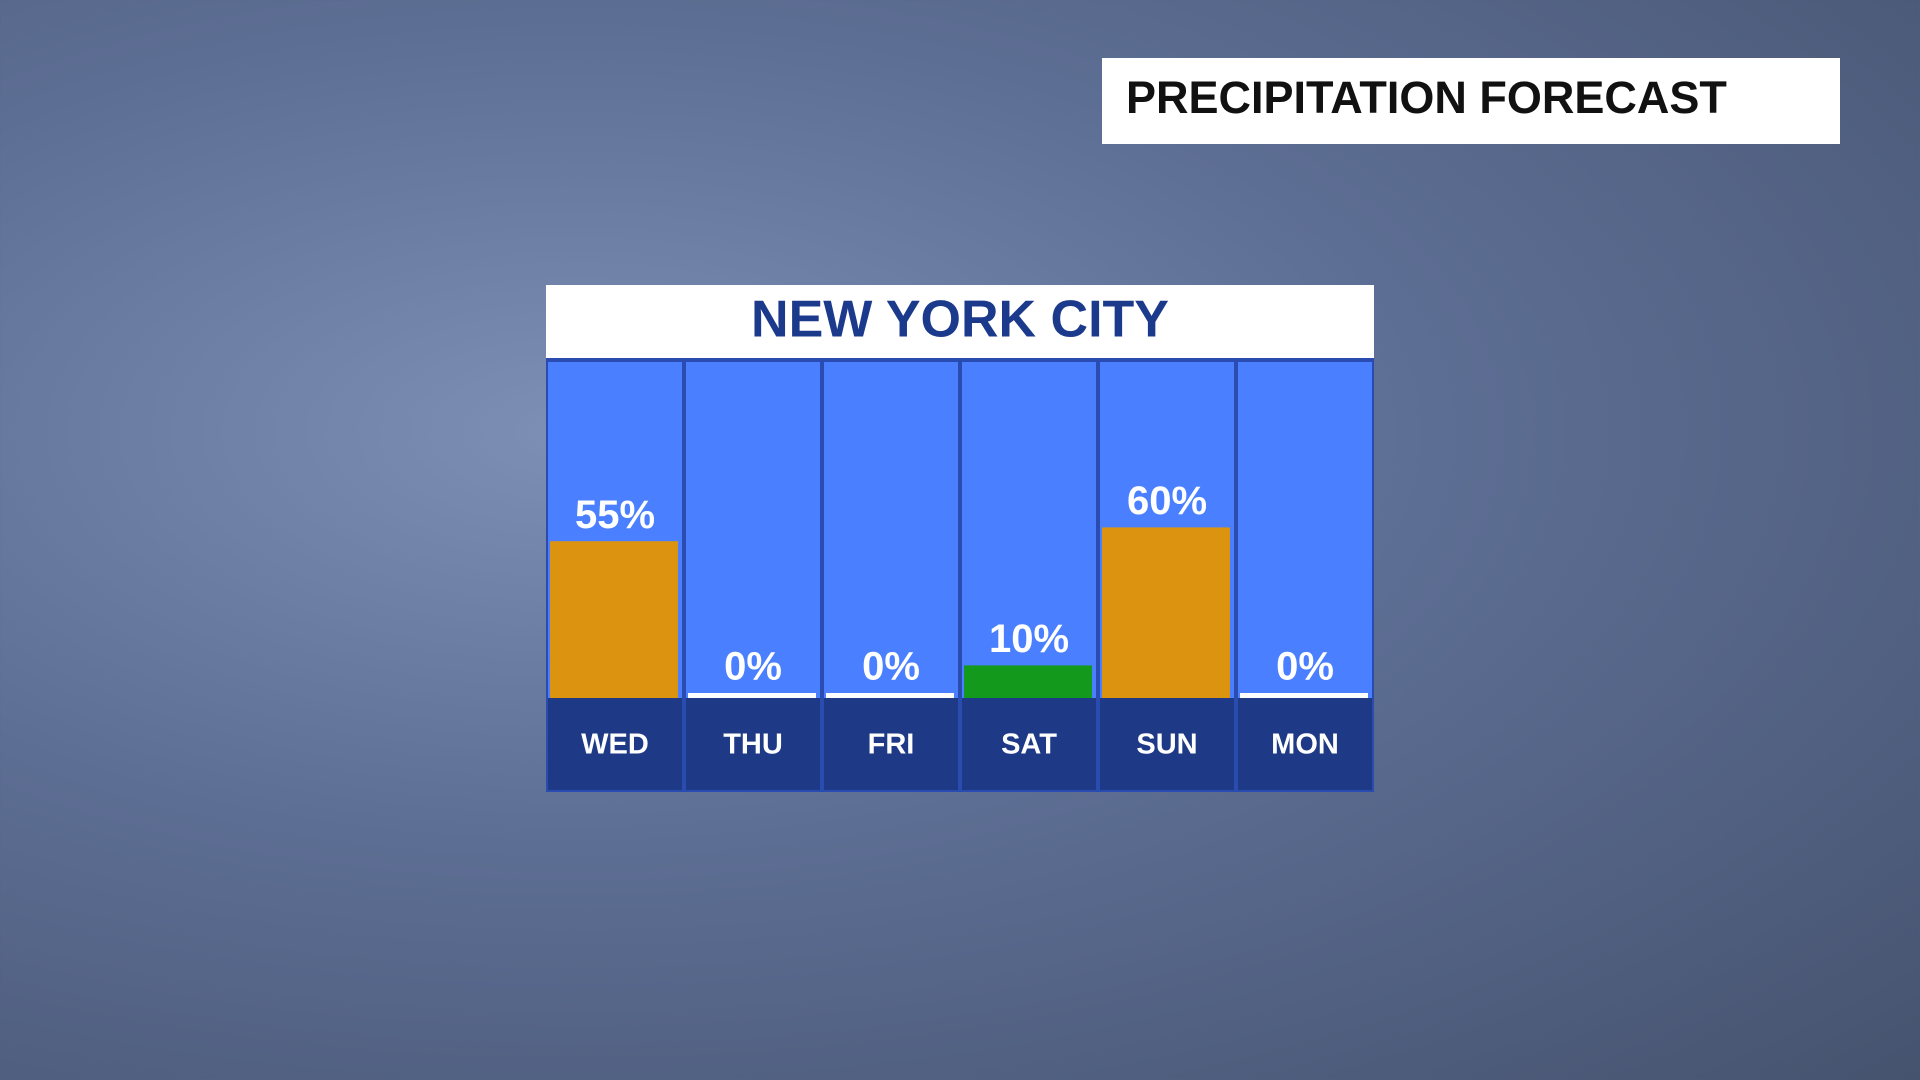 The width and height of the screenshot is (1920, 1080). What do you see at coordinates (1426, 97) in the screenshot?
I see `chart-title: PRECIPITATION FORECAST` at bounding box center [1426, 97].